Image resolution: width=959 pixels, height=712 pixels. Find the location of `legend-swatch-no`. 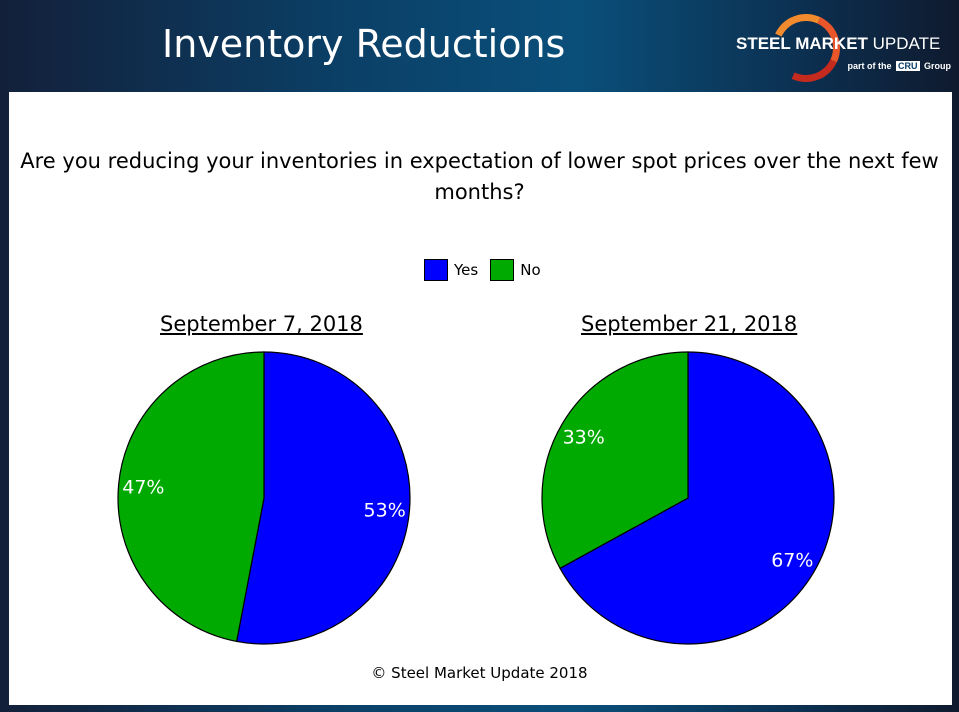

legend-swatch-no is located at coordinates (502, 270).